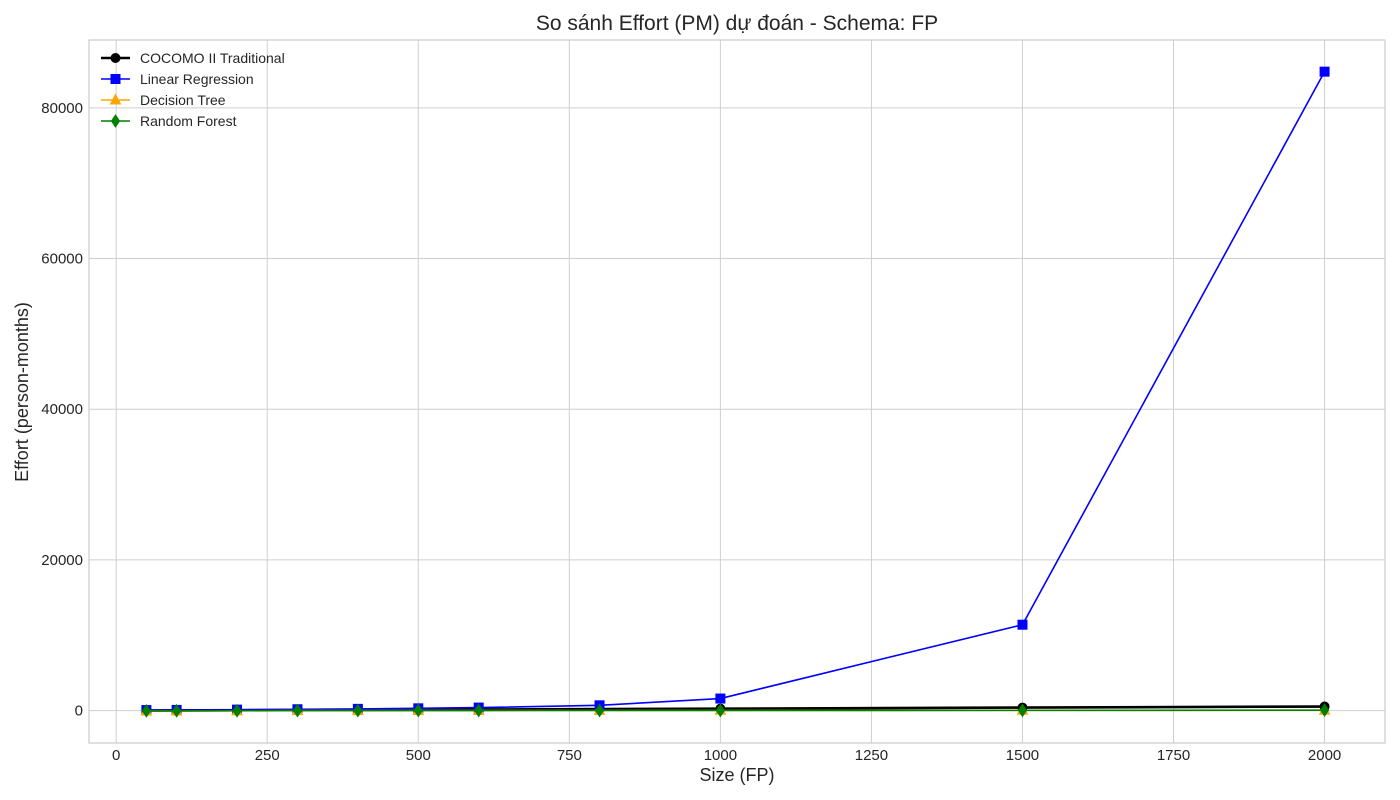 This screenshot has height=800, width=1400. I want to click on x-tick-label: 0, so click(116, 755).